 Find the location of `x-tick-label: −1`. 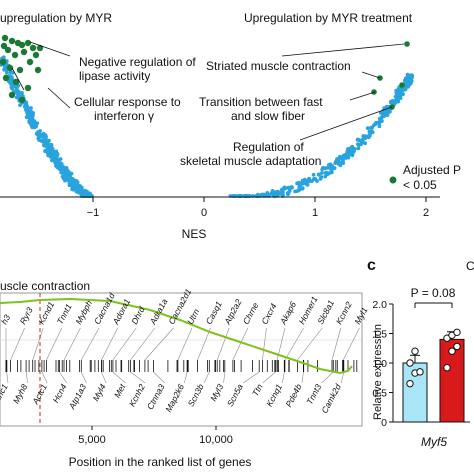

x-tick-label: −1 is located at coordinates (93, 213).